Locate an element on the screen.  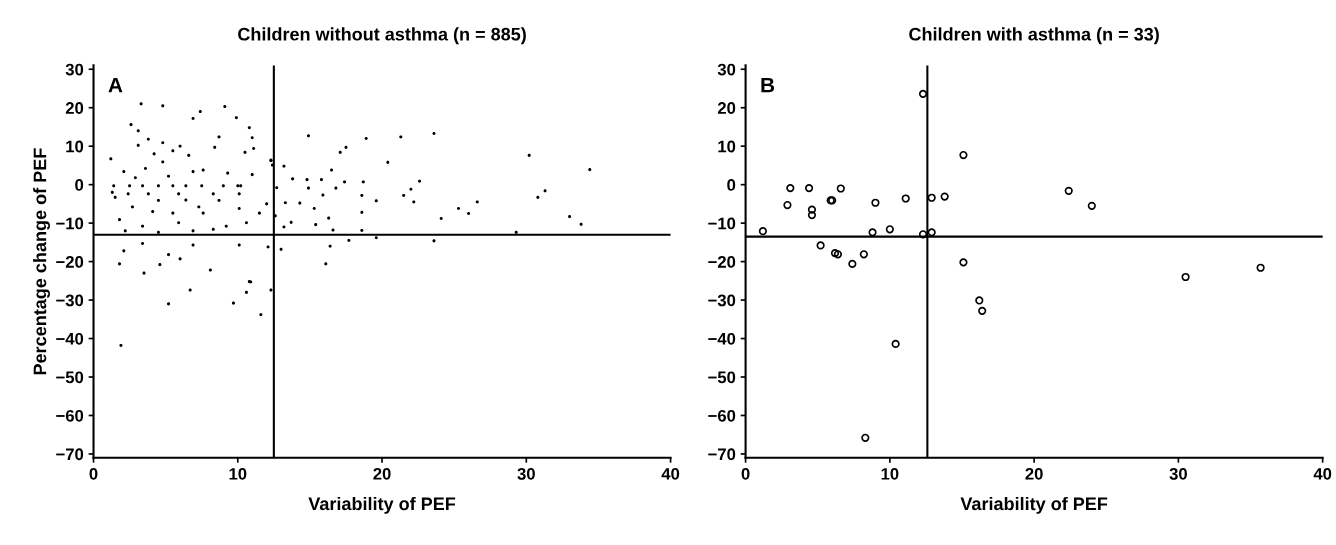
annotation: B is located at coordinates (768, 85).